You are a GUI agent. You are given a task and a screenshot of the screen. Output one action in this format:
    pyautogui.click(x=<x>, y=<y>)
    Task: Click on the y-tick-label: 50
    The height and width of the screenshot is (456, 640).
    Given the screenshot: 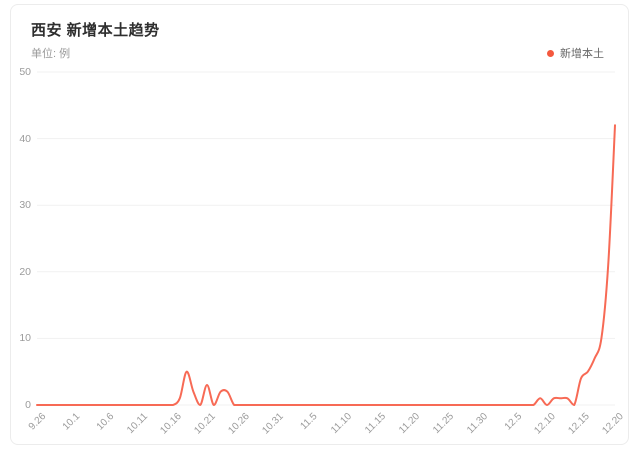 What is the action you would take?
    pyautogui.click(x=25, y=72)
    